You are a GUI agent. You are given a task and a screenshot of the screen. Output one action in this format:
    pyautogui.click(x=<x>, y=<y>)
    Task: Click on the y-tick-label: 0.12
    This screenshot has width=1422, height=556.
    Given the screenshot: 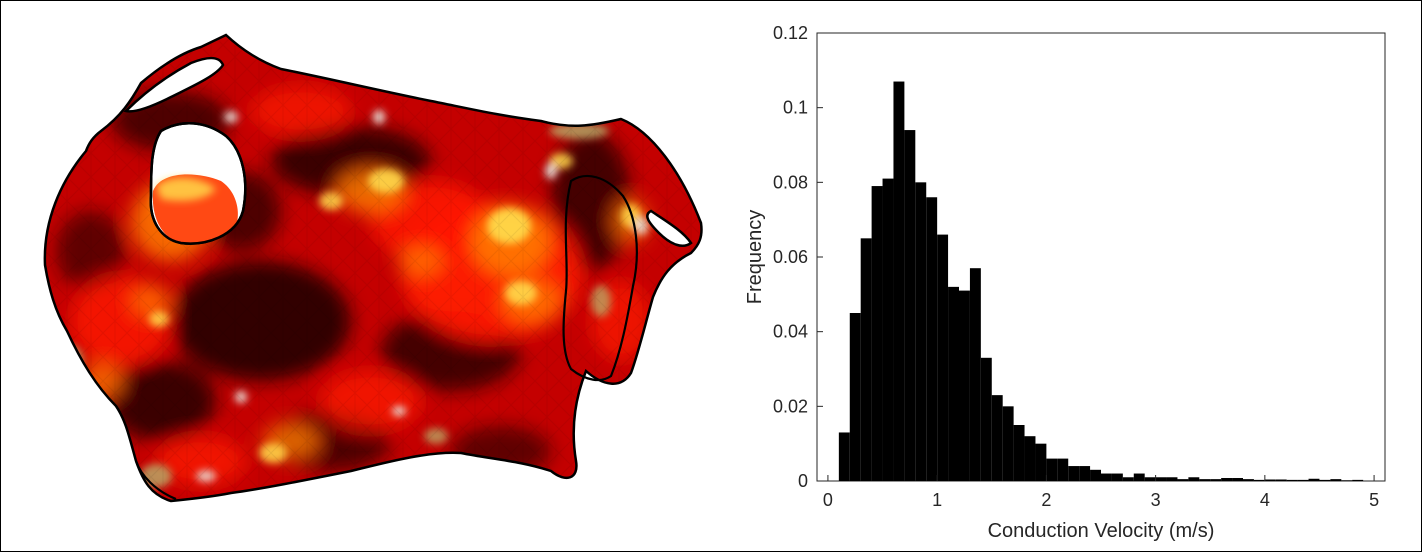 What is the action you would take?
    pyautogui.click(x=790, y=33)
    